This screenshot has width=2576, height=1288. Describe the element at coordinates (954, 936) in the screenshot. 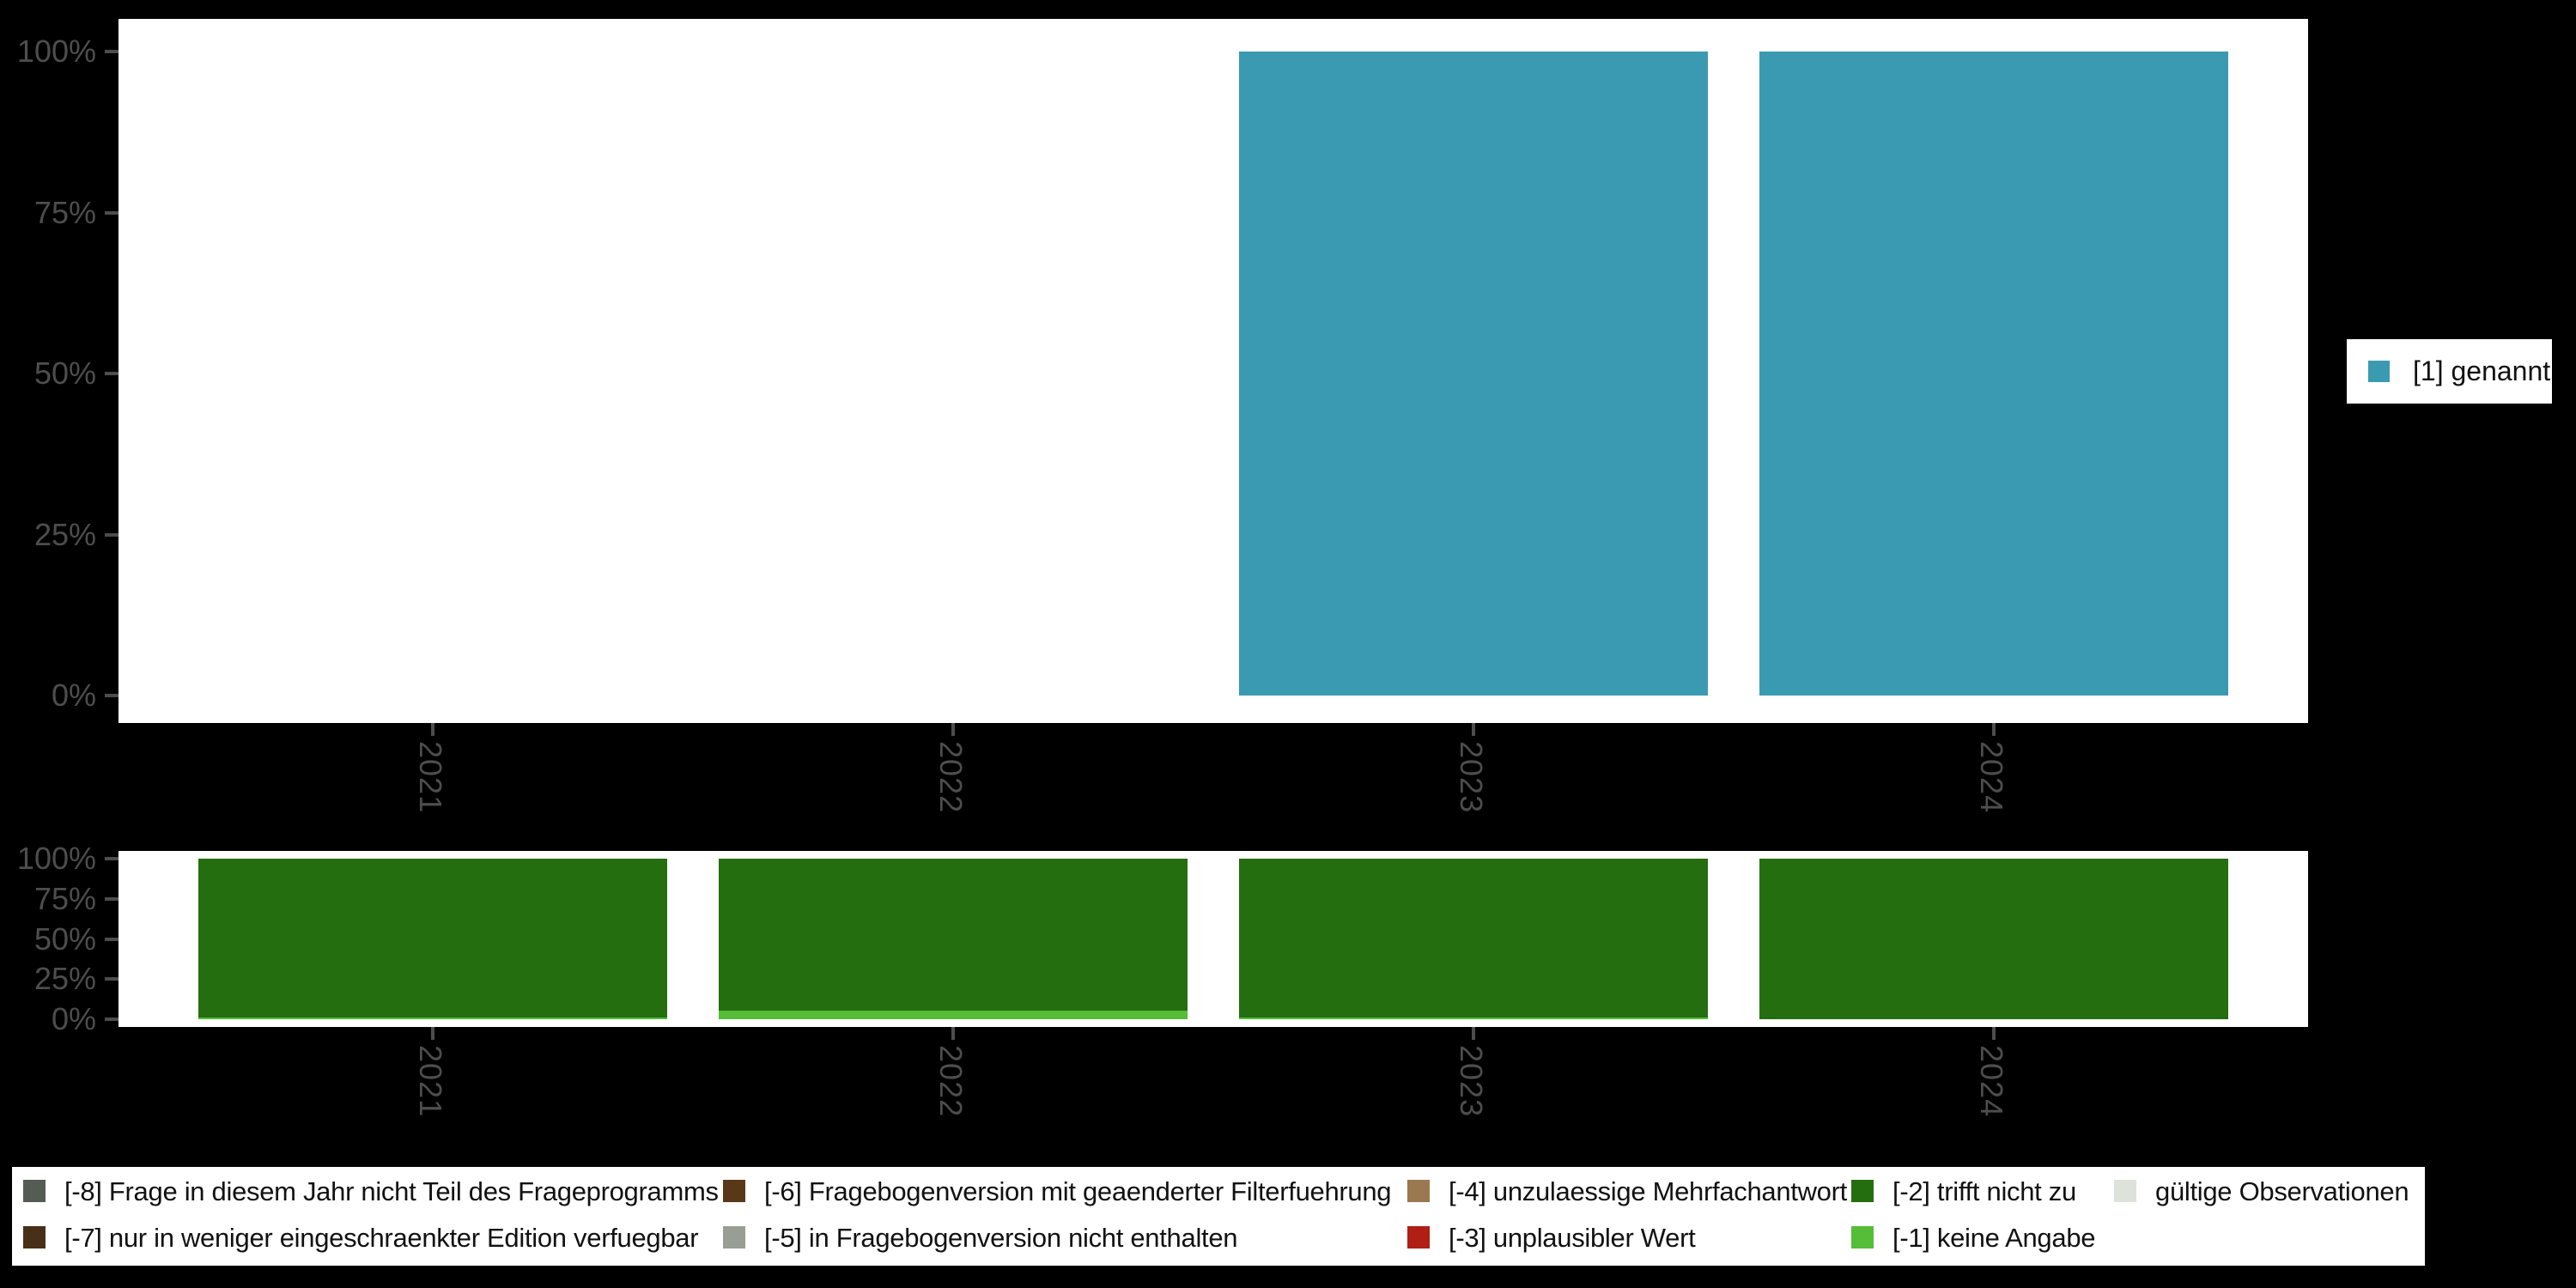

I see `bar-2022-2-trifft-nicht-zu` at that location.